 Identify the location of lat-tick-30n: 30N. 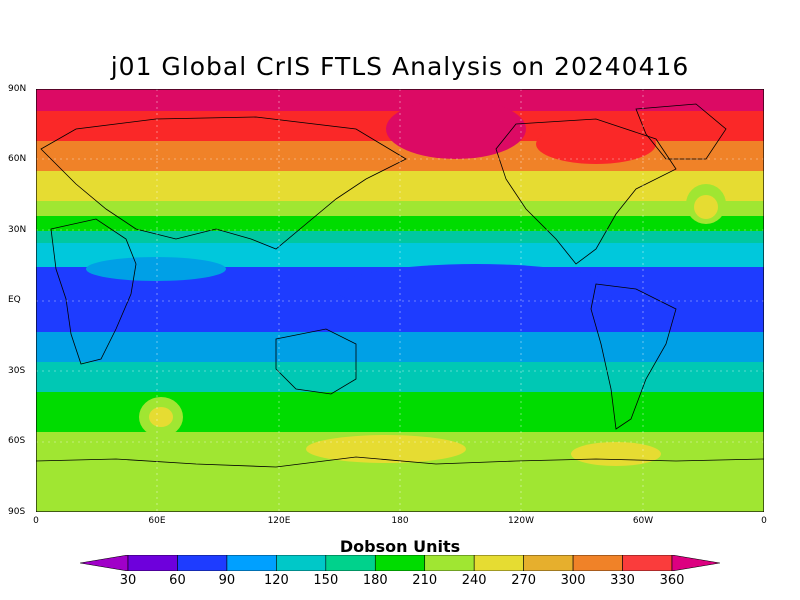
(17, 230).